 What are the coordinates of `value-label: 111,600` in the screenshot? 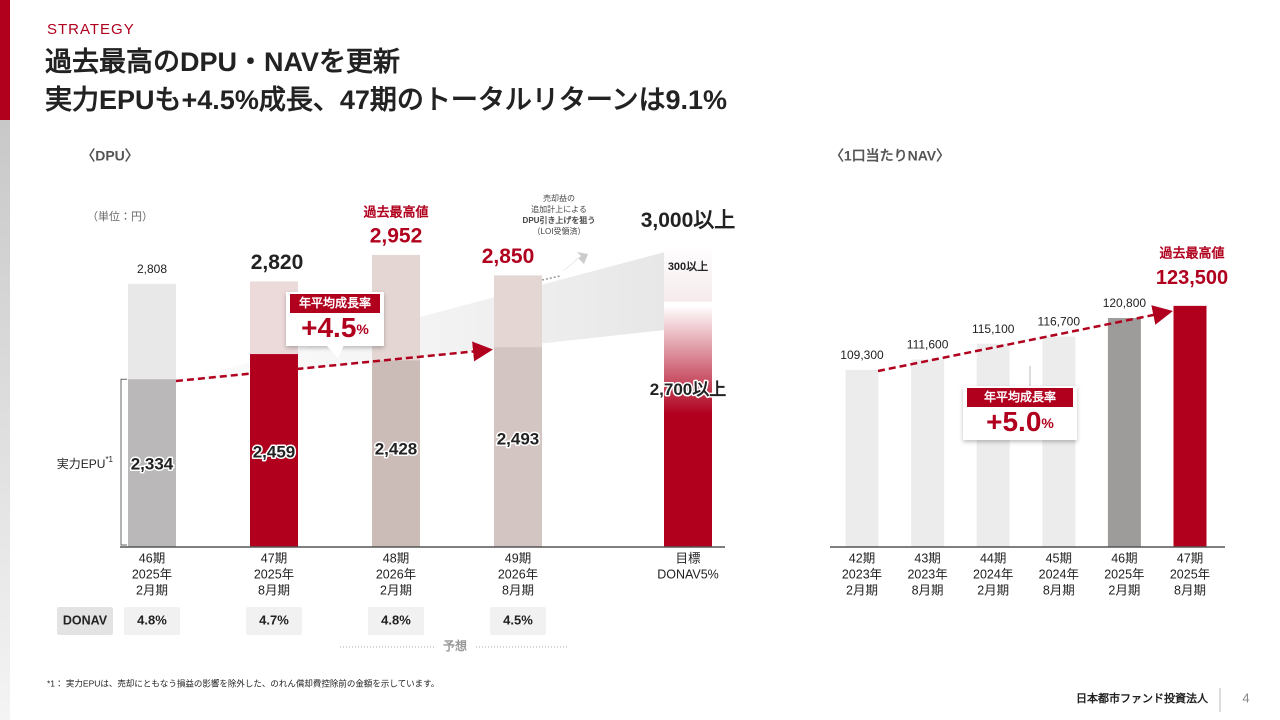 It's located at (928, 345).